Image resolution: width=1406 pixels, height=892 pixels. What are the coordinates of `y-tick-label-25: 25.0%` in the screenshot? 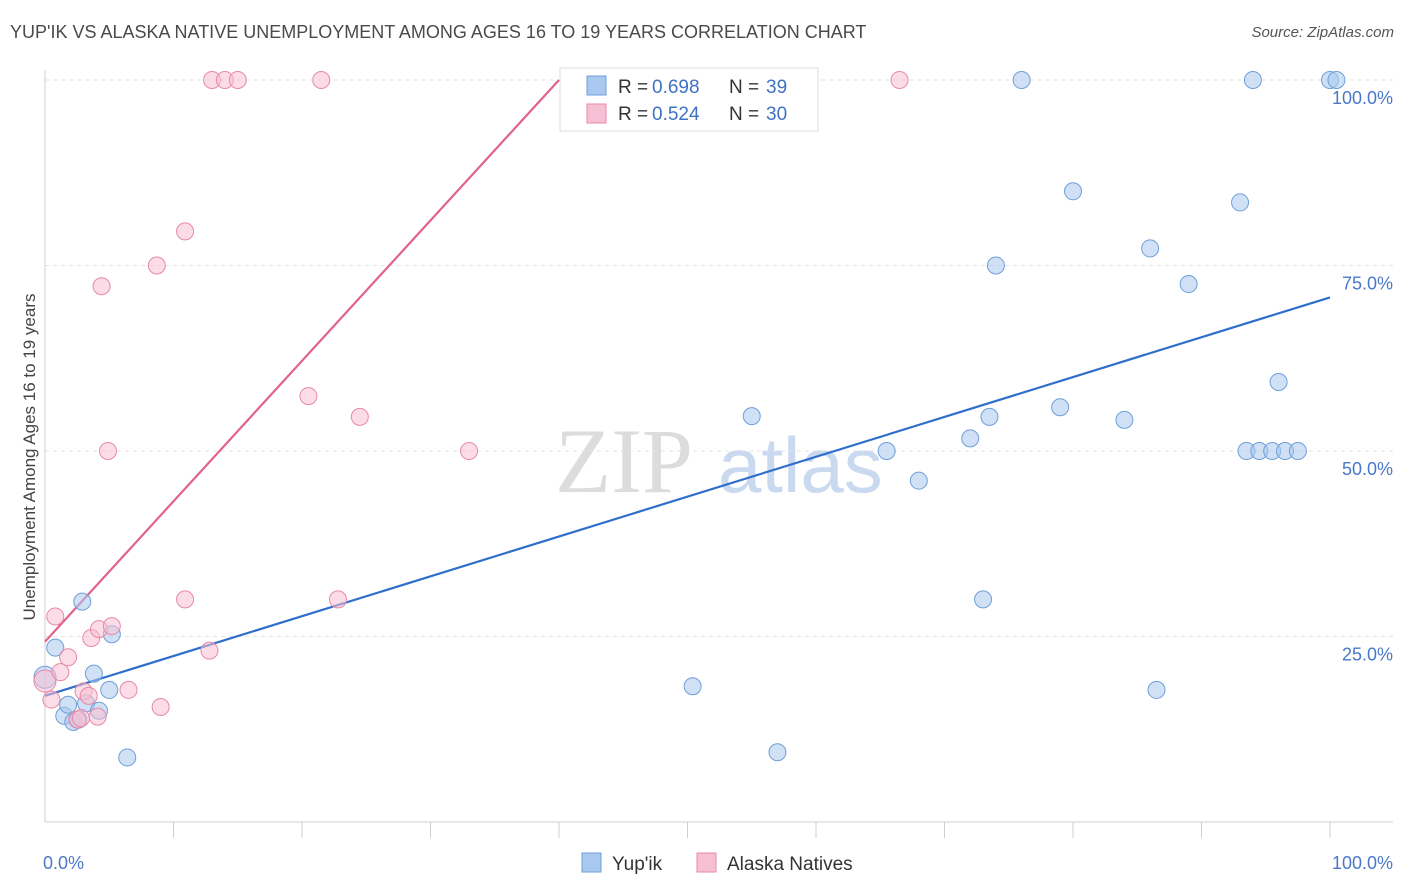 It's located at (1367, 655).